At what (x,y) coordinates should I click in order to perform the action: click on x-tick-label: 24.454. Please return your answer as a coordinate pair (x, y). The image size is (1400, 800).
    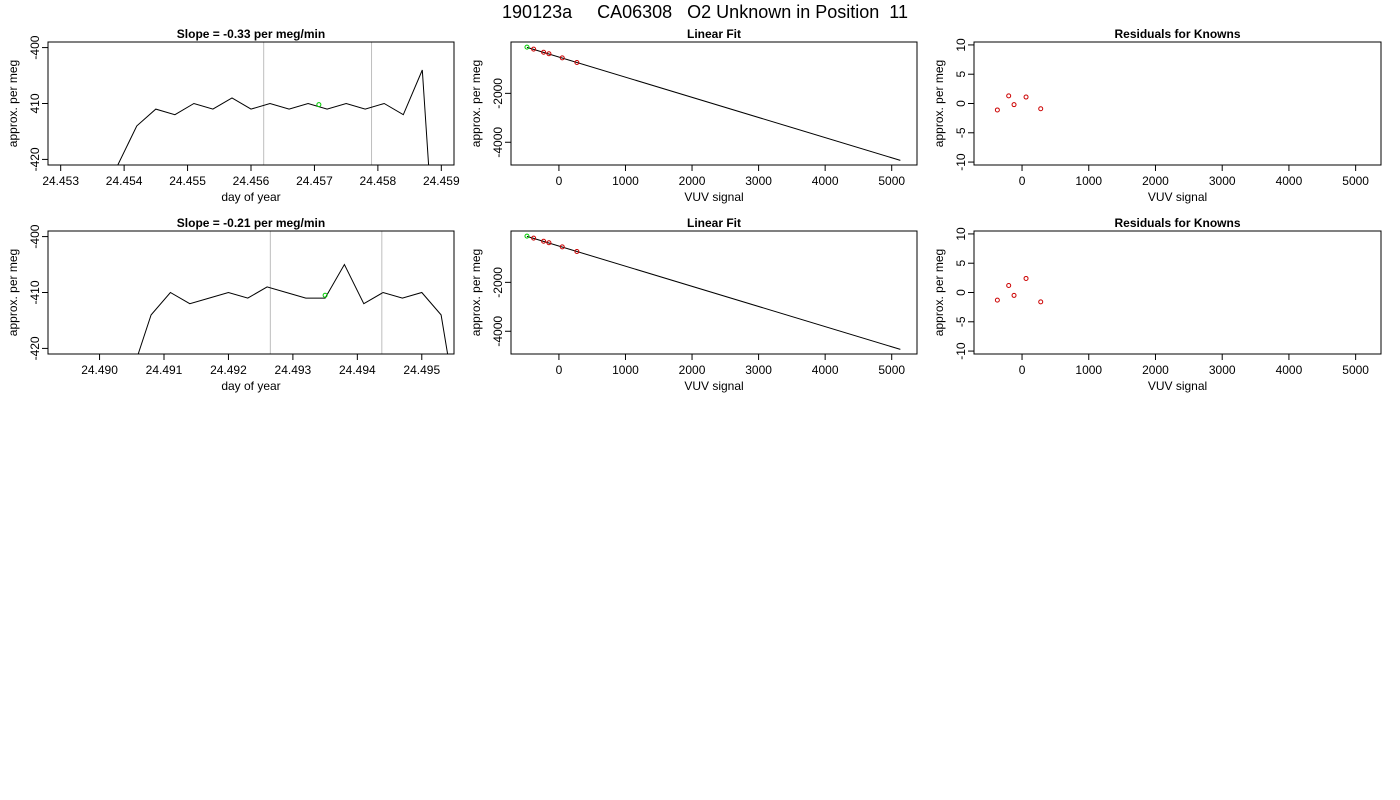
    Looking at the image, I should click on (124, 181).